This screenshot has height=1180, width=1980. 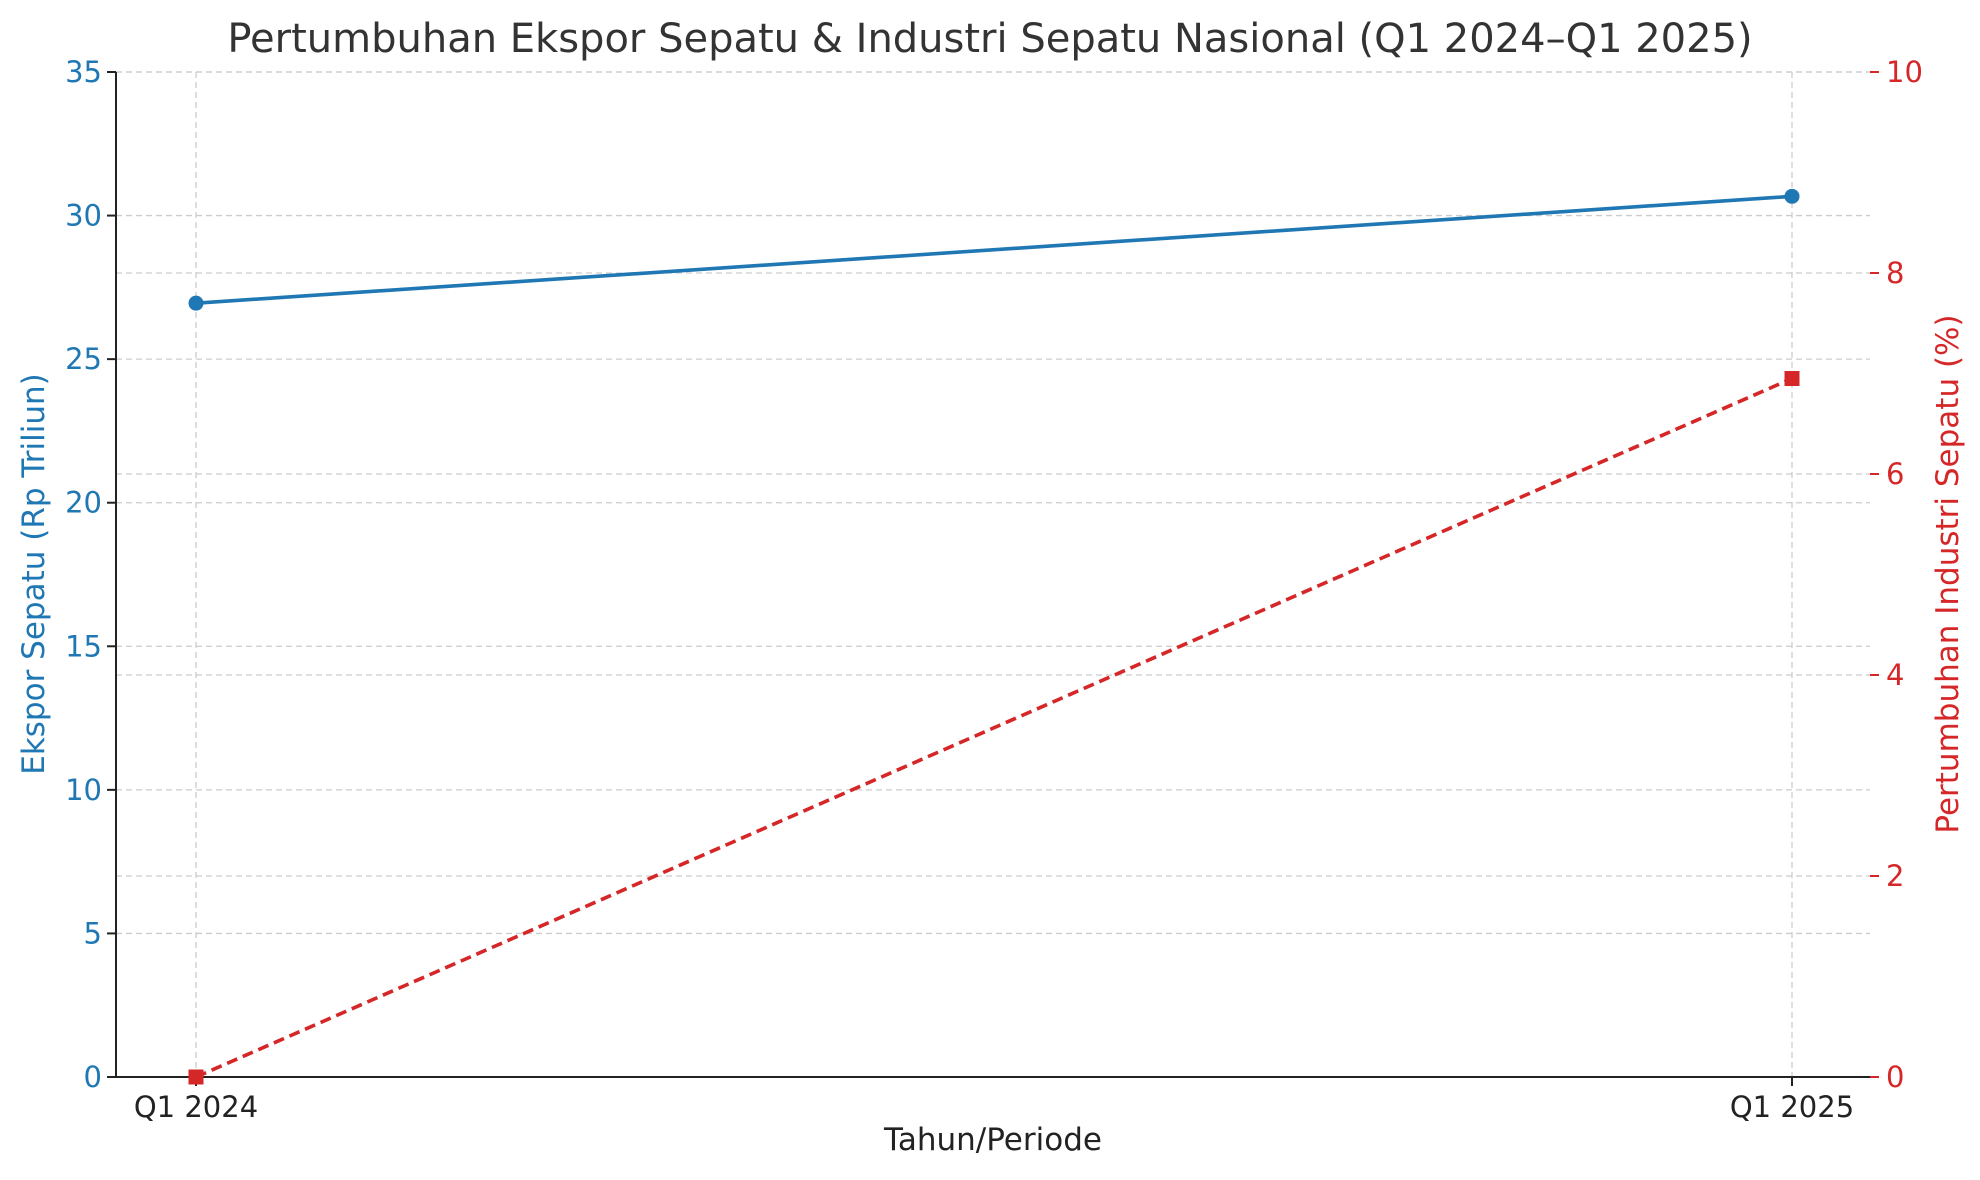 What do you see at coordinates (34, 574) in the screenshot?
I see `y-left-axis-title: Ekspor Sepatu (Rp Triliun)` at bounding box center [34, 574].